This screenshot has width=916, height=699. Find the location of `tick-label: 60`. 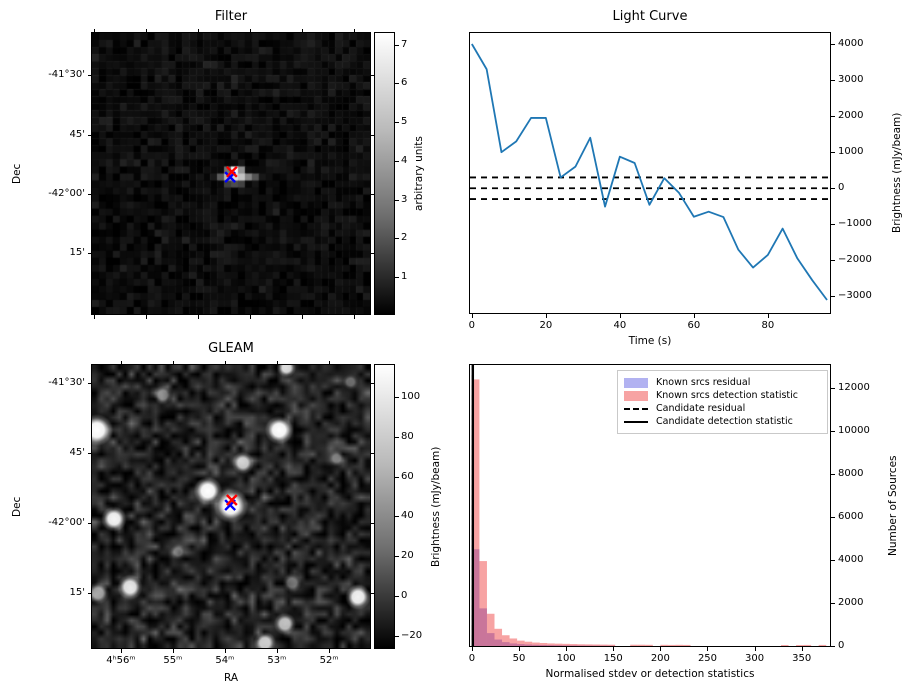

tick-label: 60 is located at coordinates (694, 325).